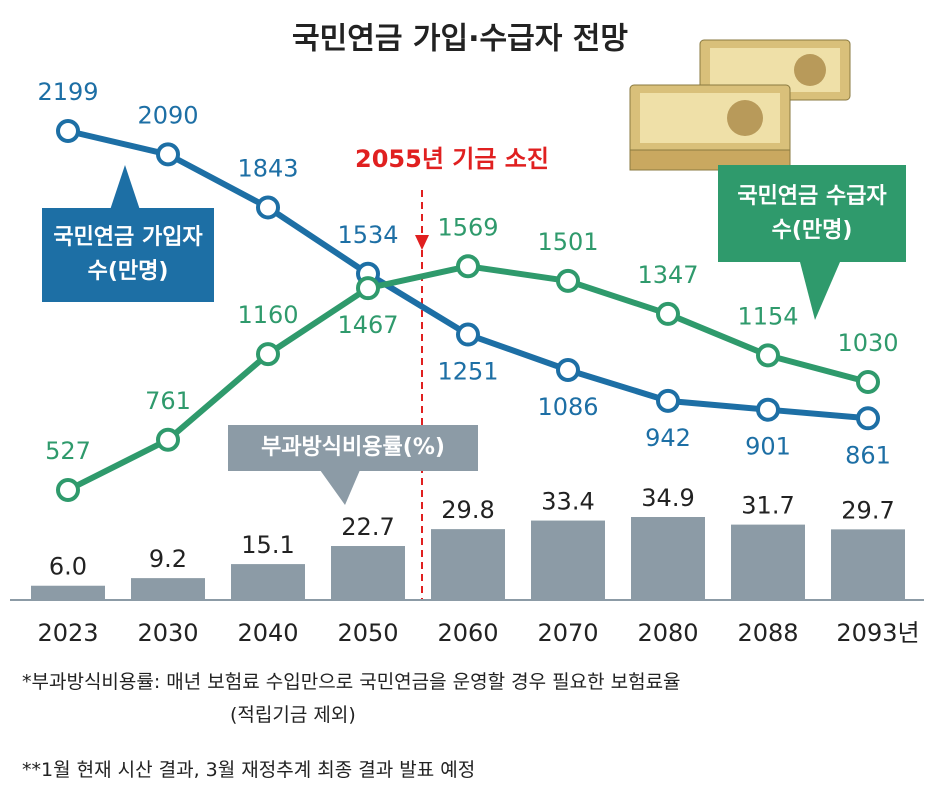  Describe the element at coordinates (460, 39) in the screenshot. I see `chart-title: 국민연금 가입·수급자 전망` at that location.